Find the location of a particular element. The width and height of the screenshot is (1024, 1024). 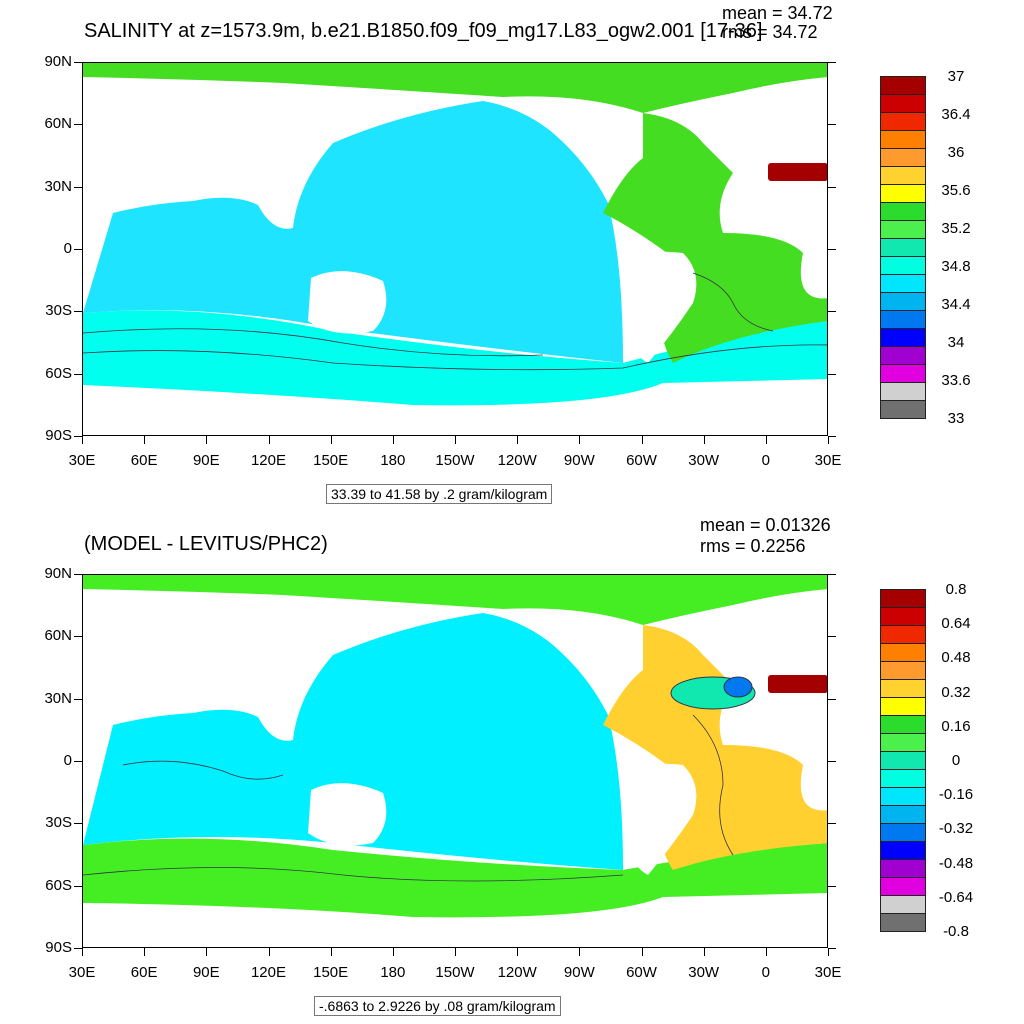

colorbar-label: 34.4 is located at coordinates (956, 304).